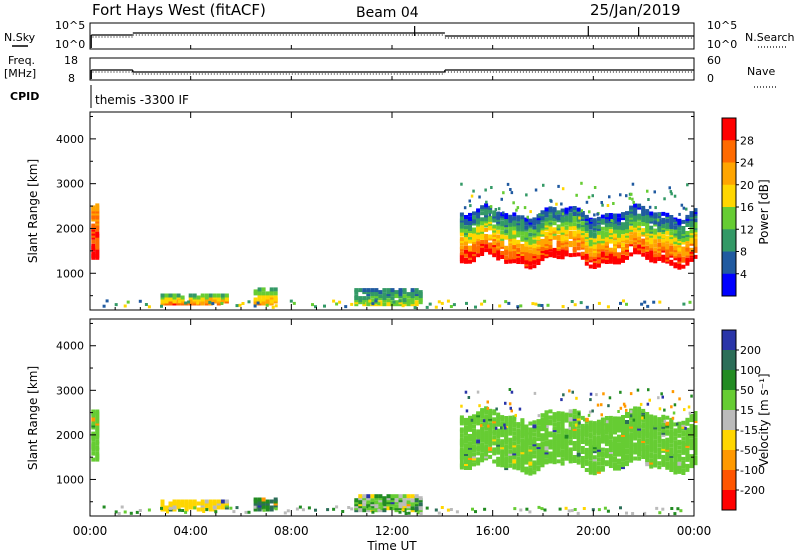 The width and height of the screenshot is (800, 554). Describe the element at coordinates (729, 240) in the screenshot. I see `colorbar-swatch` at that location.